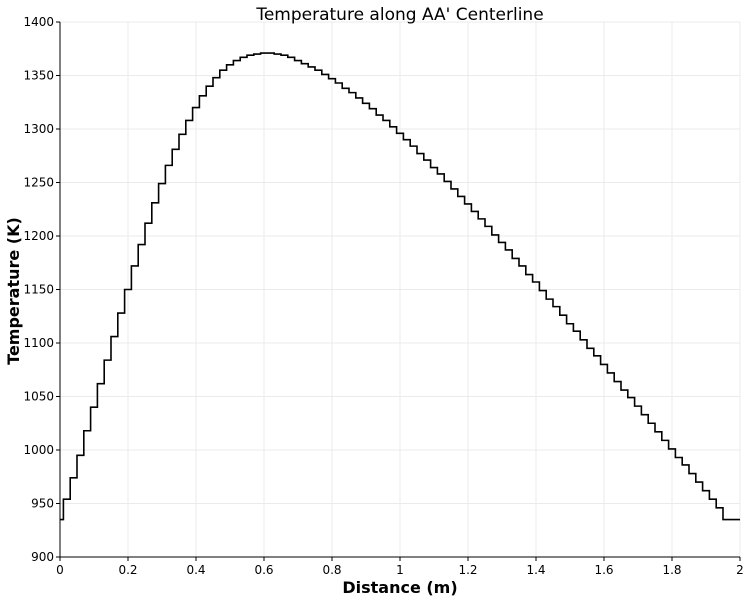 The image size is (752, 603). What do you see at coordinates (38, 343) in the screenshot?
I see `y-tick-label: 1100` at bounding box center [38, 343].